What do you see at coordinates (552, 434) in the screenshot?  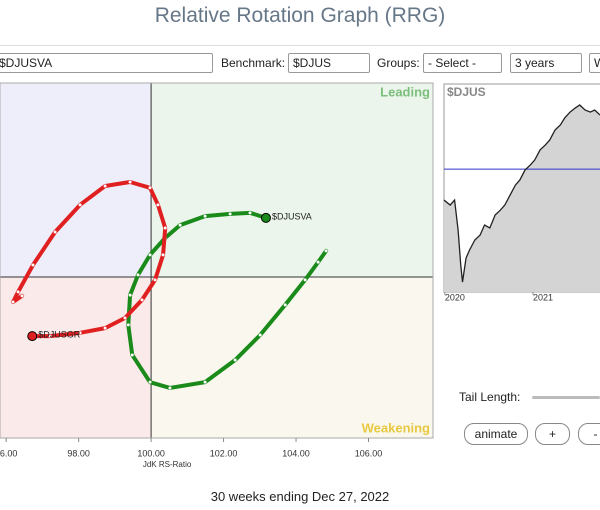 I see `plus-button: +` at bounding box center [552, 434].